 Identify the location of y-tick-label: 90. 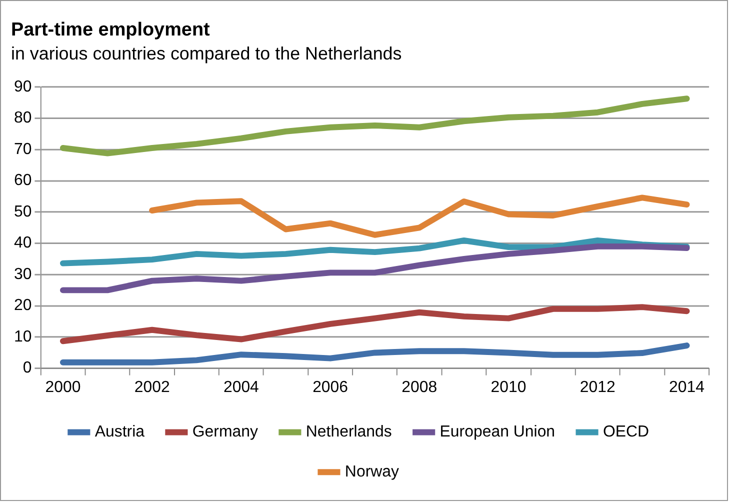
(23, 87).